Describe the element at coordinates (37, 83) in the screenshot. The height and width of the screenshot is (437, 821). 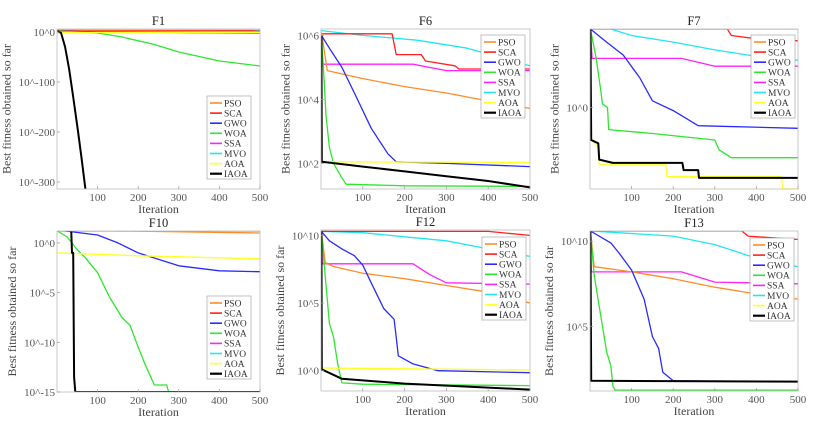
I see `y-tick-label: 10^-100` at that location.